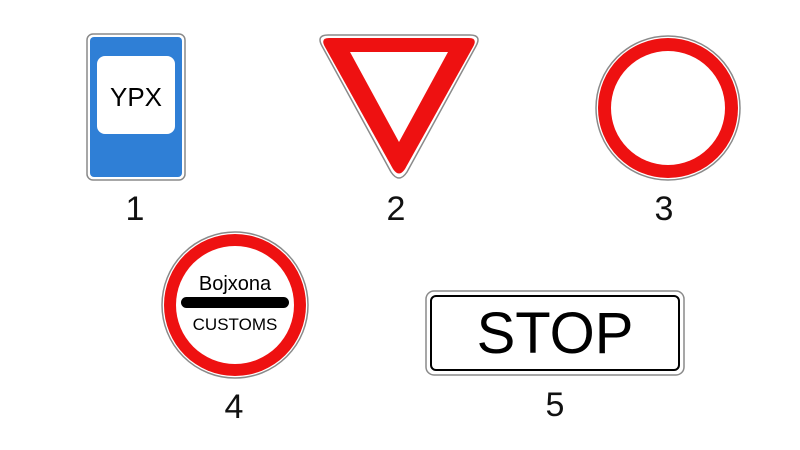 Image resolution: width=800 pixels, height=450 pixels. Describe the element at coordinates (555, 405) in the screenshot. I see `sign-5-number: 5` at that location.